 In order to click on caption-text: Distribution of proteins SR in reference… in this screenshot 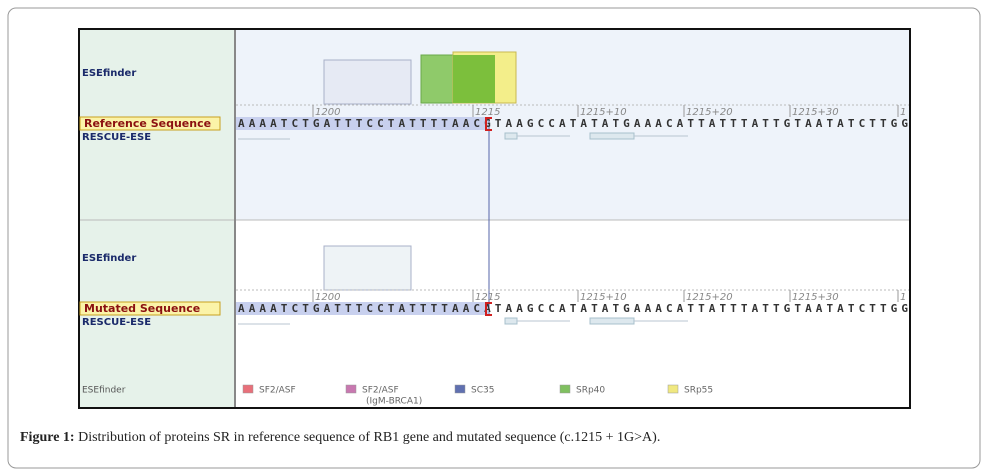, I will do `click(369, 437)`.